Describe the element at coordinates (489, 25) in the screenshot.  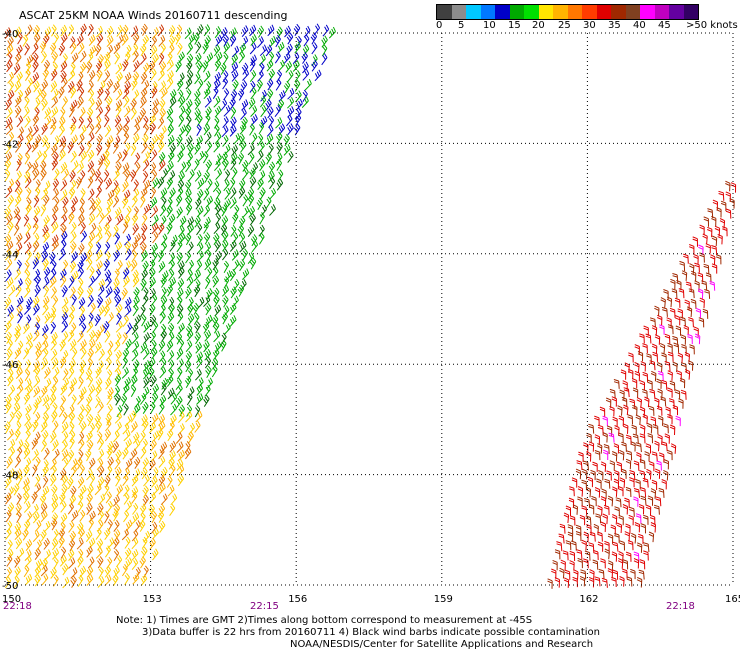
I see `legend-label-2: 10` at that location.